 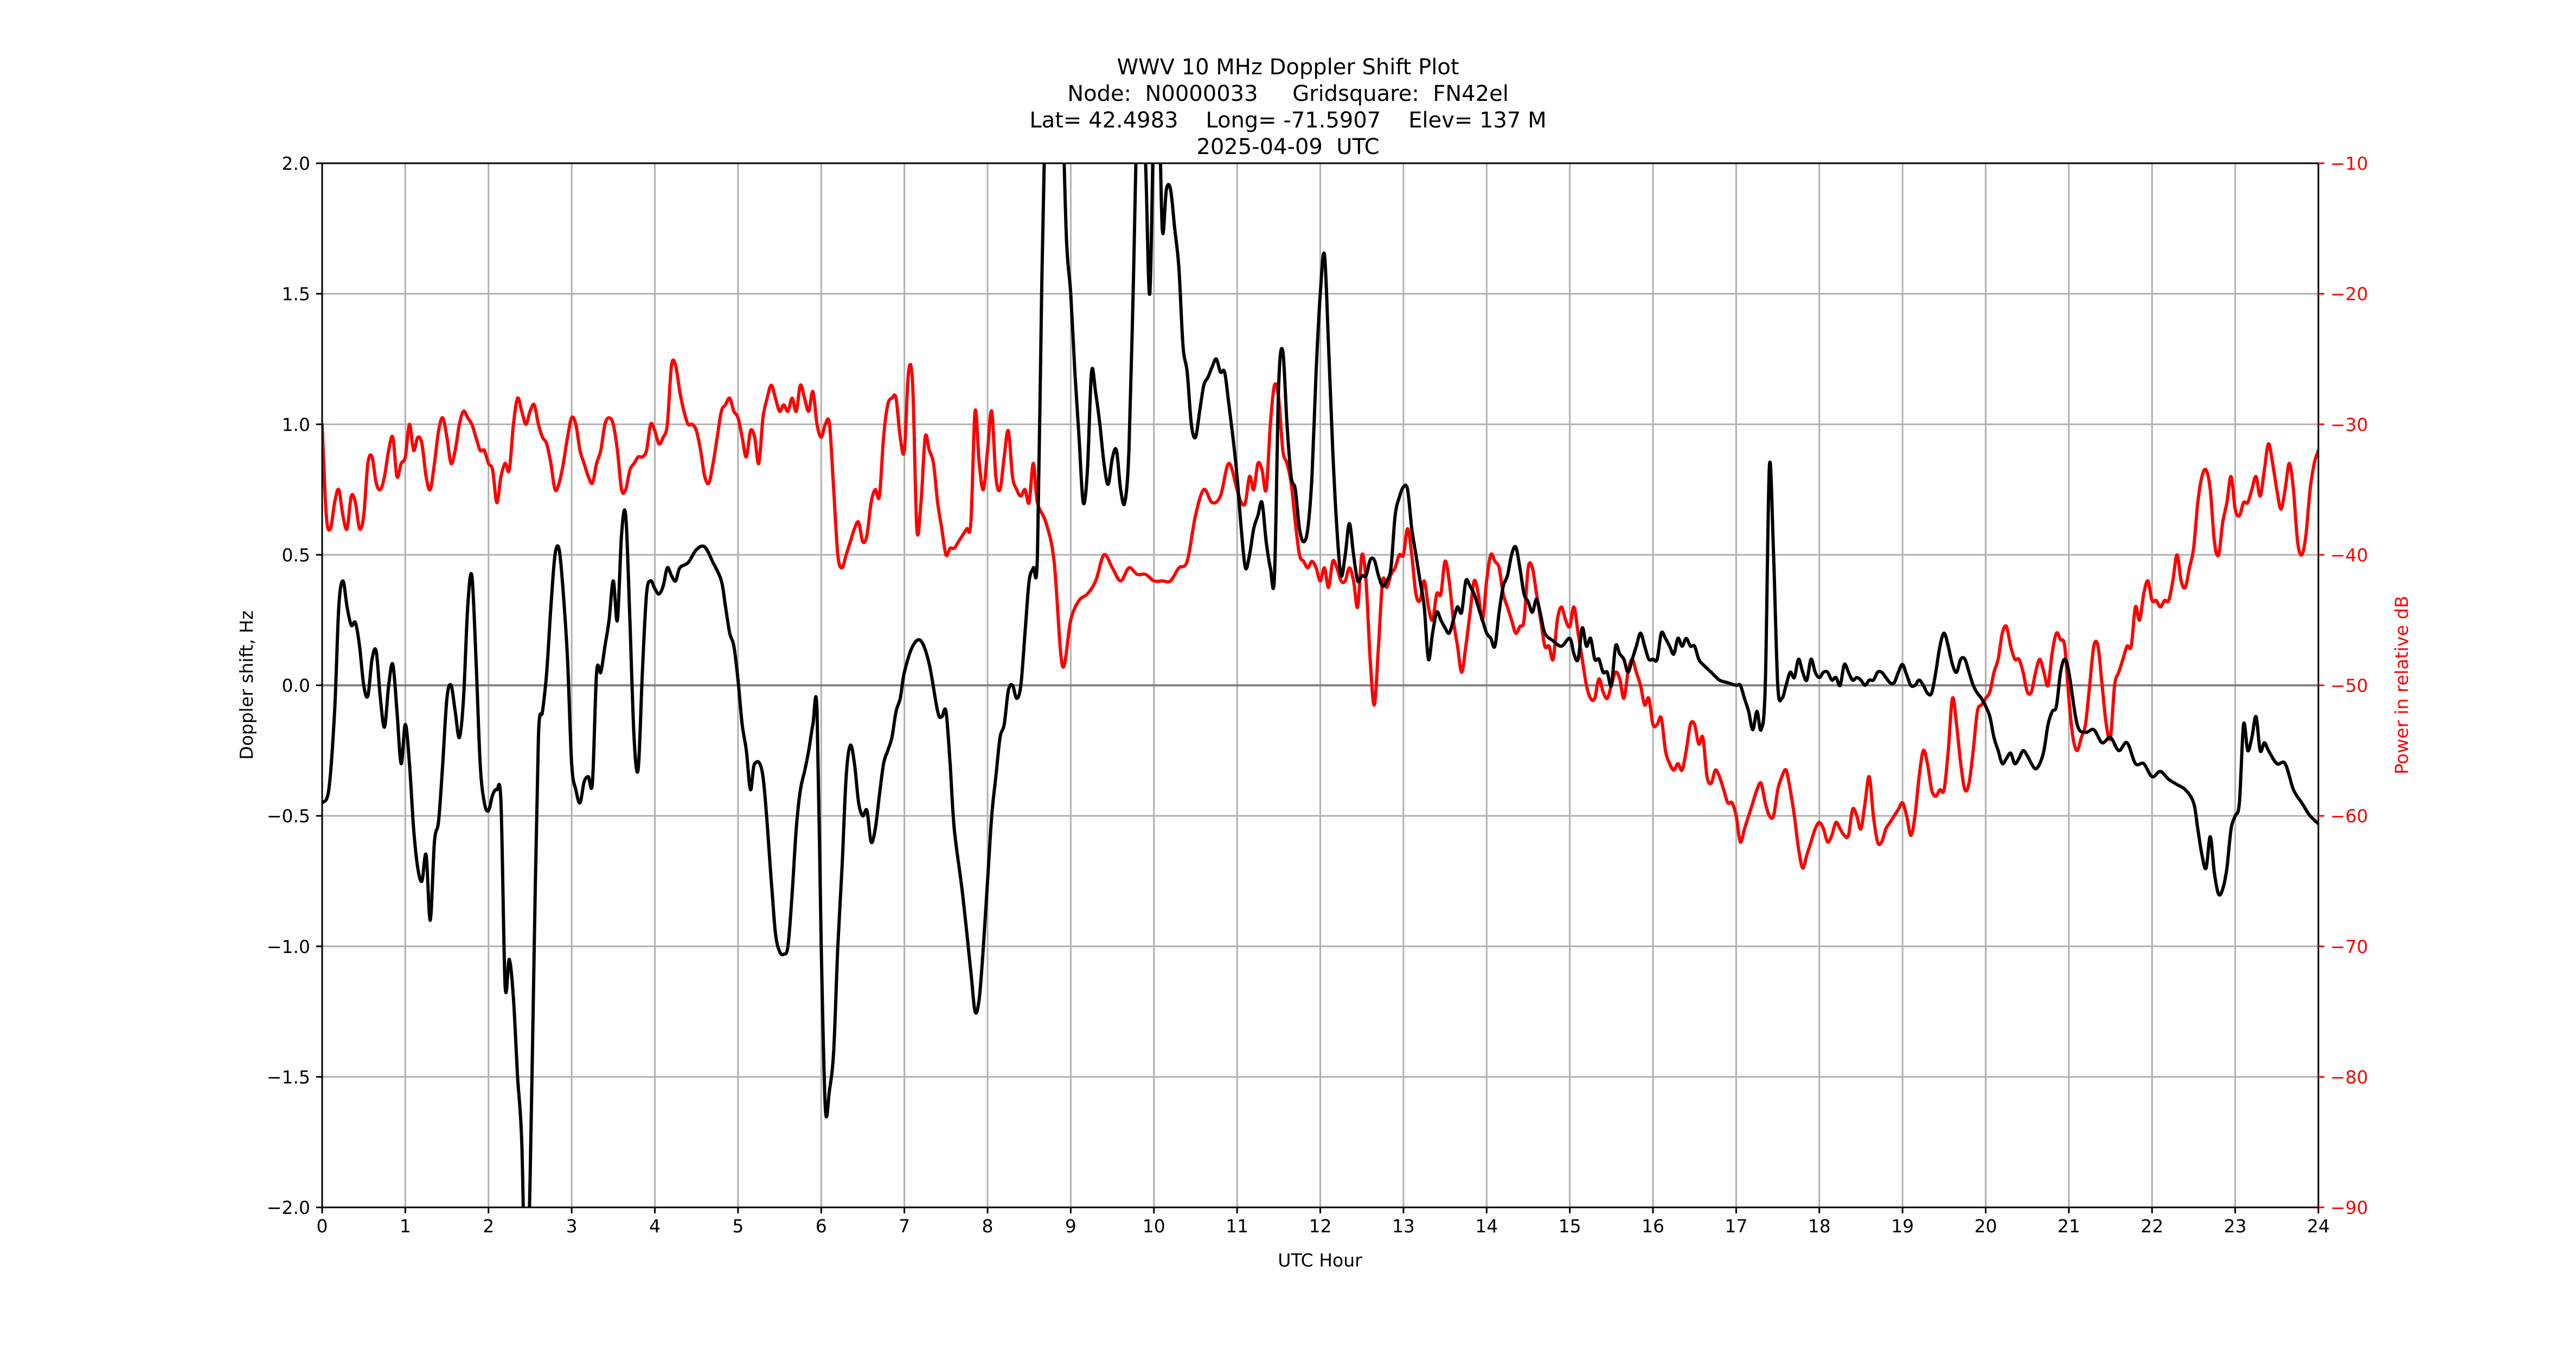 I want to click on x-axis-label: UTC Hour, so click(x=1320, y=1260).